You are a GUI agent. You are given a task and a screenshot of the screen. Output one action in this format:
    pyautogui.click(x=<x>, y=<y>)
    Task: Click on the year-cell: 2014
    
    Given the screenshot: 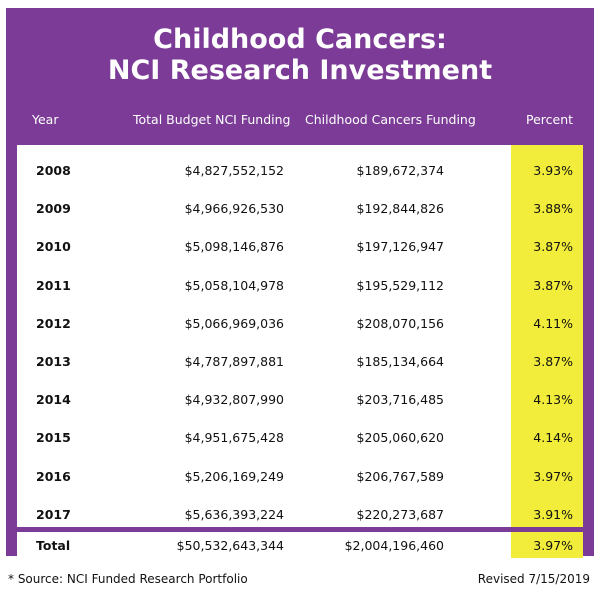 What is the action you would take?
    pyautogui.click(x=53, y=400)
    